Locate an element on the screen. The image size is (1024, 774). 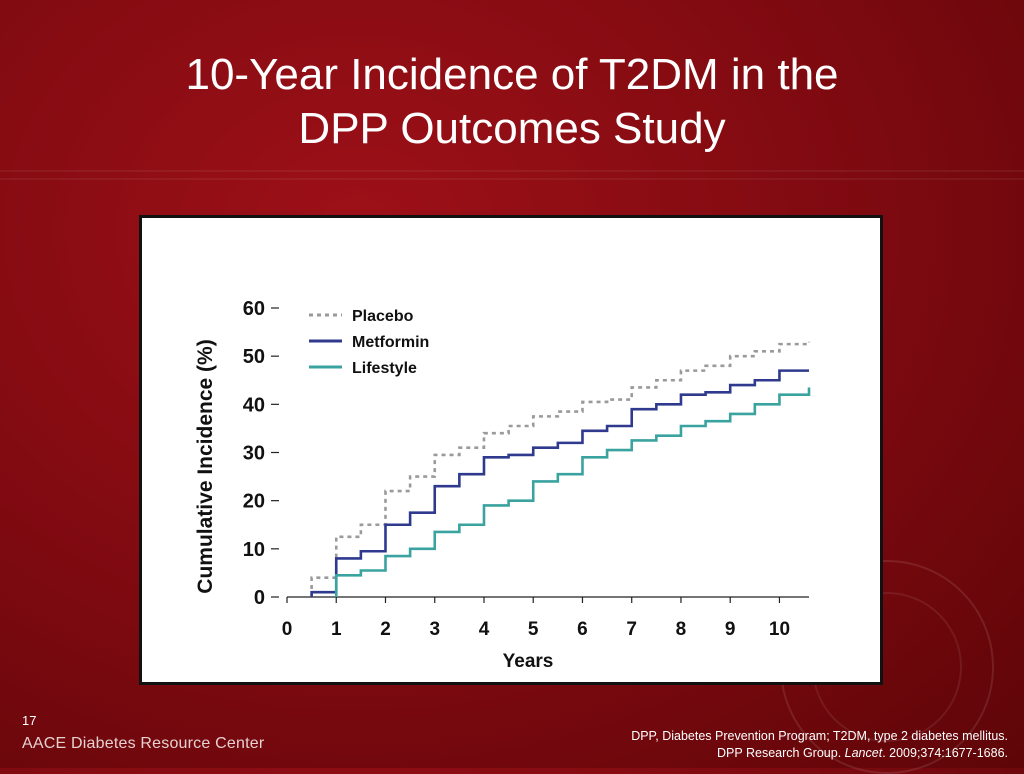
x-tick-label: 8 is located at coordinates (681, 629).